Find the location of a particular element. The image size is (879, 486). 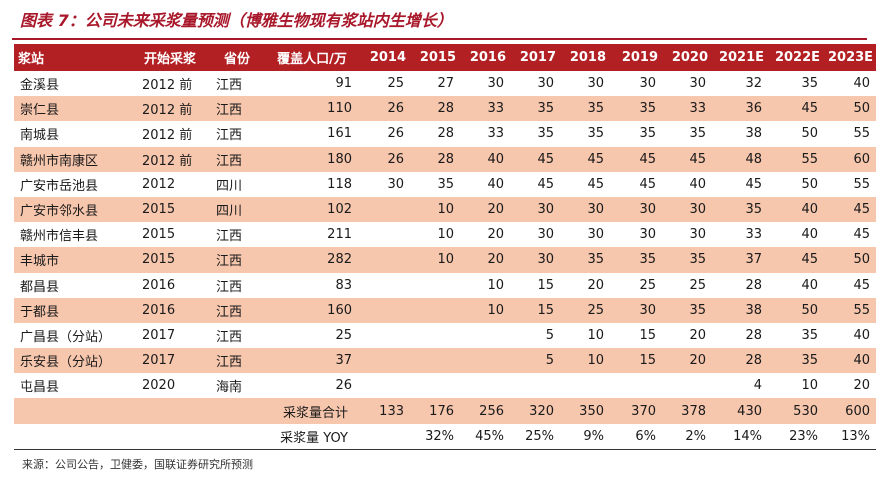

header-2023e: 2023E is located at coordinates (850, 57).